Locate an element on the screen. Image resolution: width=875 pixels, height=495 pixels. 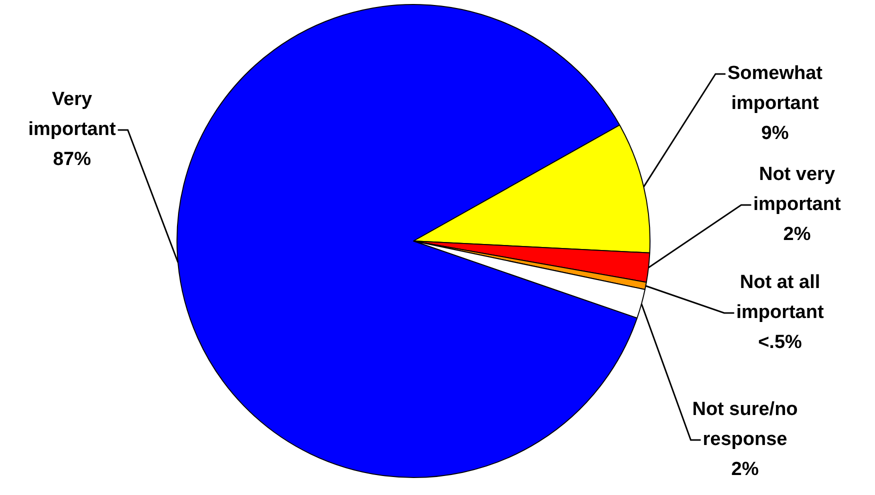
slice-label: Very important is located at coordinates (72, 114).